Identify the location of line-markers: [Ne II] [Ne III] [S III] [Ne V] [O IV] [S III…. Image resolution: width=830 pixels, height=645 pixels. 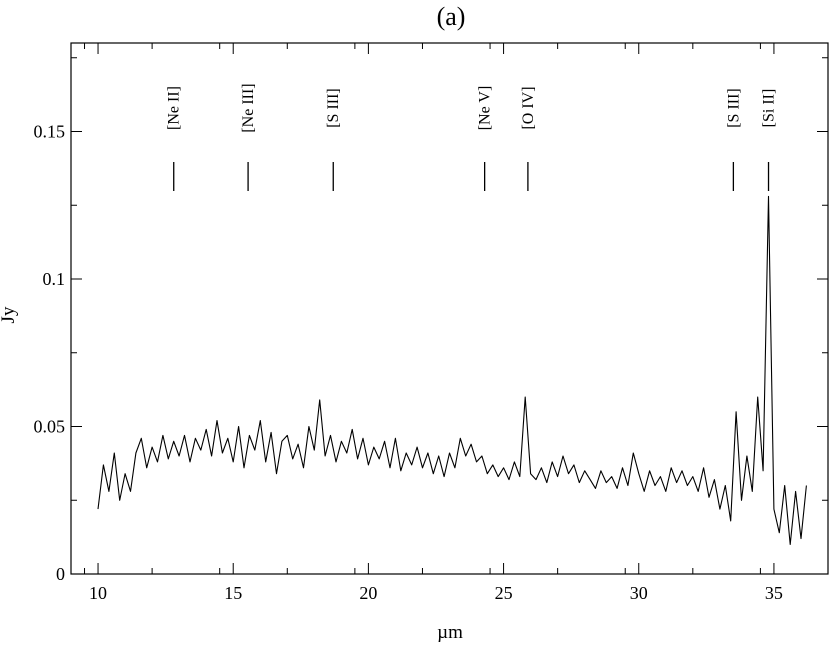
(472, 137).